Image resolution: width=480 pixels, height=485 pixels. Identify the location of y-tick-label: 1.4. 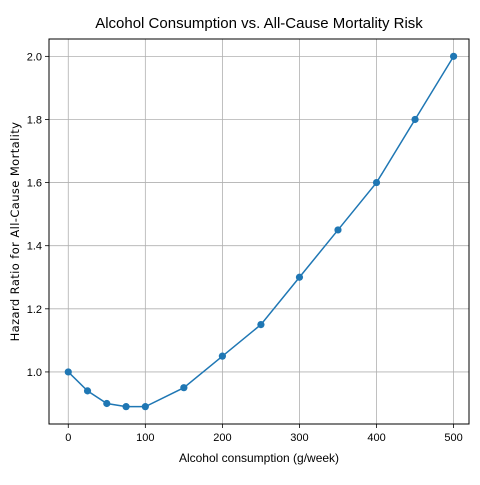
(34, 247).